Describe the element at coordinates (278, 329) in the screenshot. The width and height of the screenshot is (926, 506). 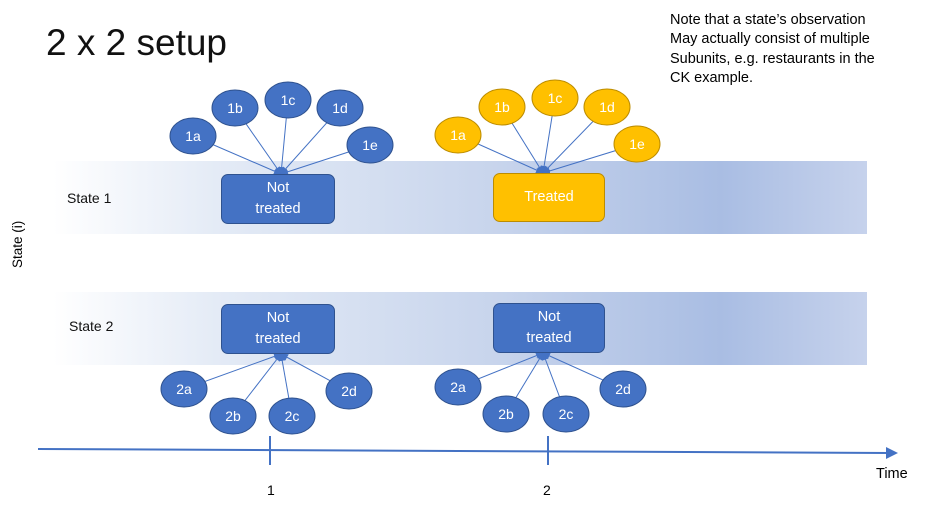
I see `status-box-state2-time1: Not treated` at that location.